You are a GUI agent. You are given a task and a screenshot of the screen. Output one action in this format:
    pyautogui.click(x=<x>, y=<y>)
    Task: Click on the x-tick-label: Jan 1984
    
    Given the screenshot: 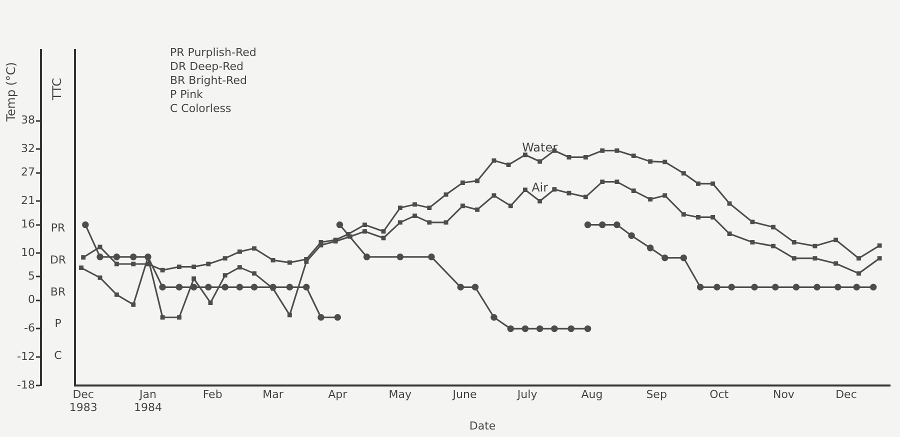 What is the action you would take?
    pyautogui.click(x=148, y=401)
    